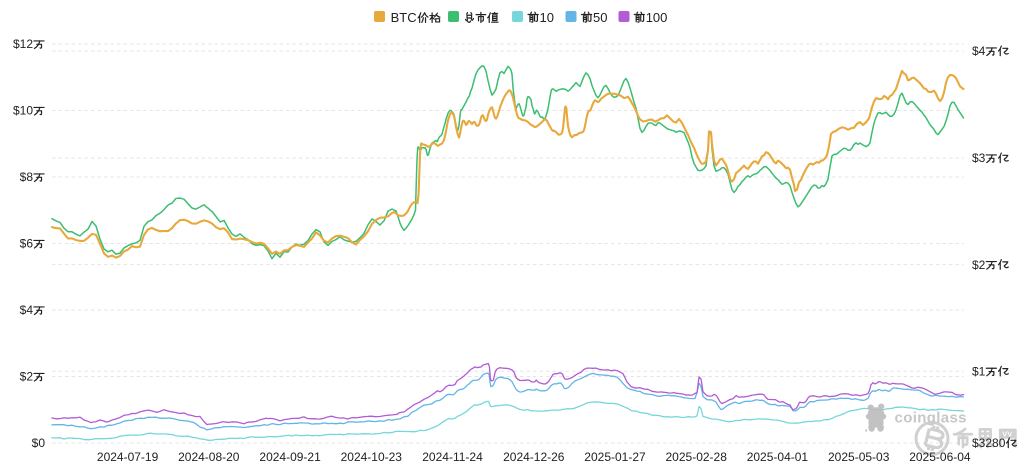 This screenshot has height=464, width=1030. Describe the element at coordinates (600, 17) in the screenshot. I see `svg-text: 50` at that location.